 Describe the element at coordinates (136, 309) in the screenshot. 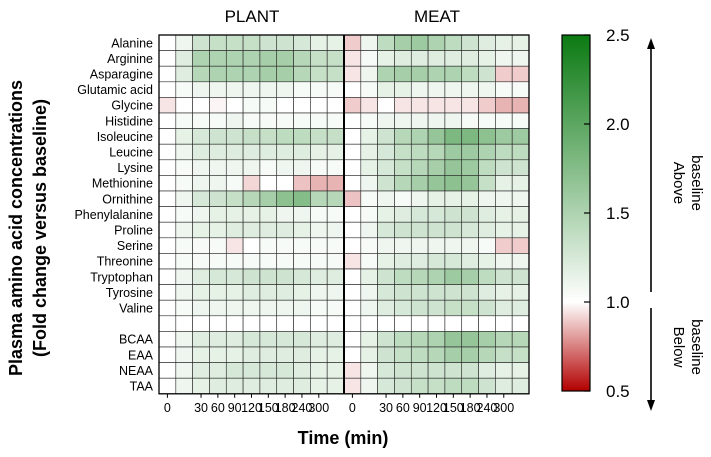

I see `row-label-valine: Valine` at that location.